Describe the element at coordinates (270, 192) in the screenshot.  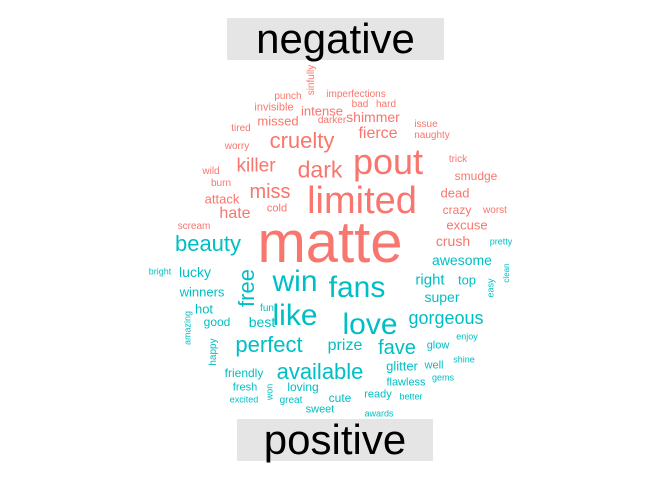
I see `word-negative: miss` at that location.